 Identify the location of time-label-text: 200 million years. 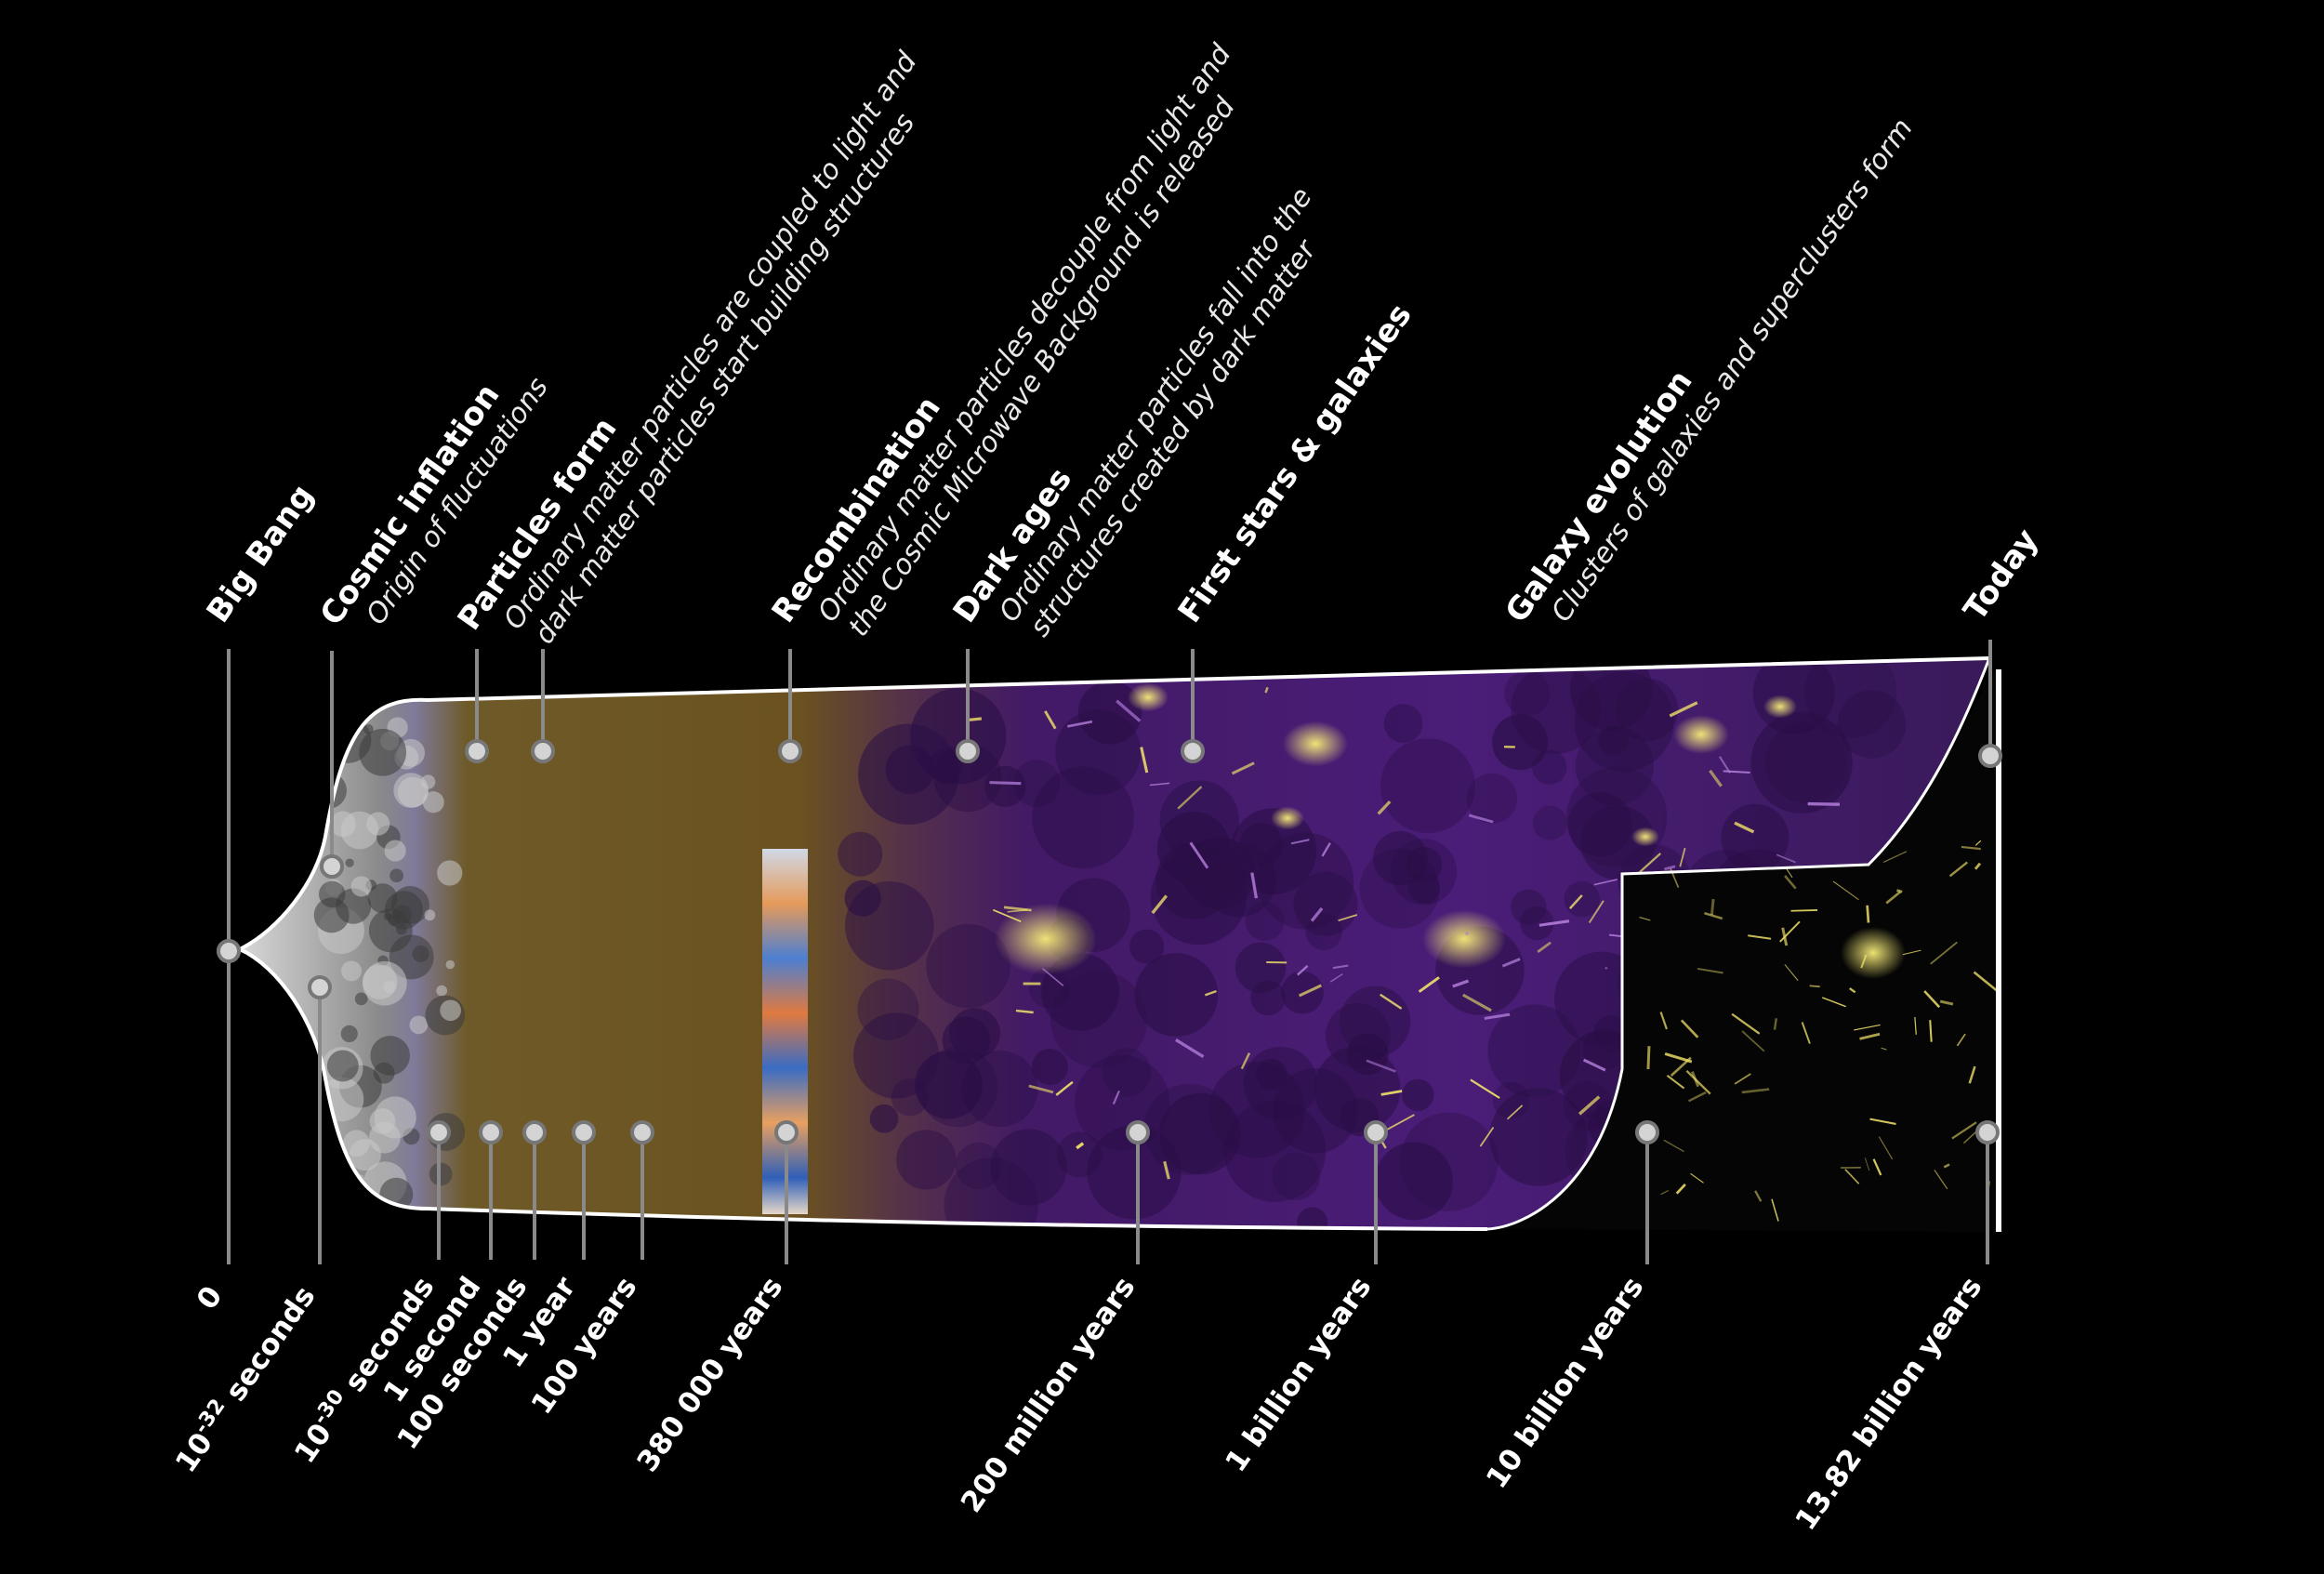
(1048, 1395).